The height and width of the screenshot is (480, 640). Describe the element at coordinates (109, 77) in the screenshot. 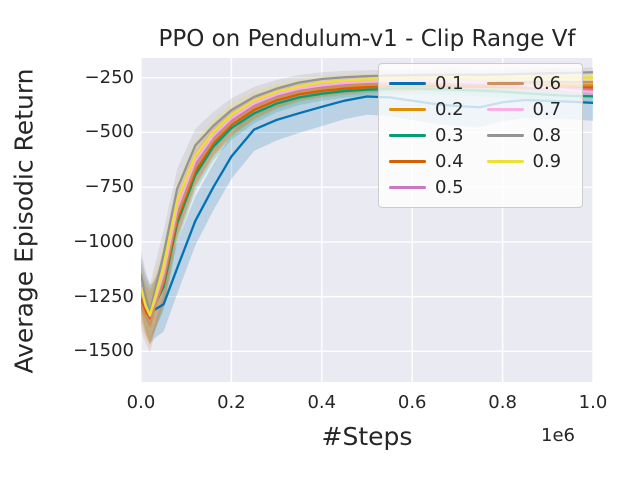

I see `y-tick-label: −250` at that location.